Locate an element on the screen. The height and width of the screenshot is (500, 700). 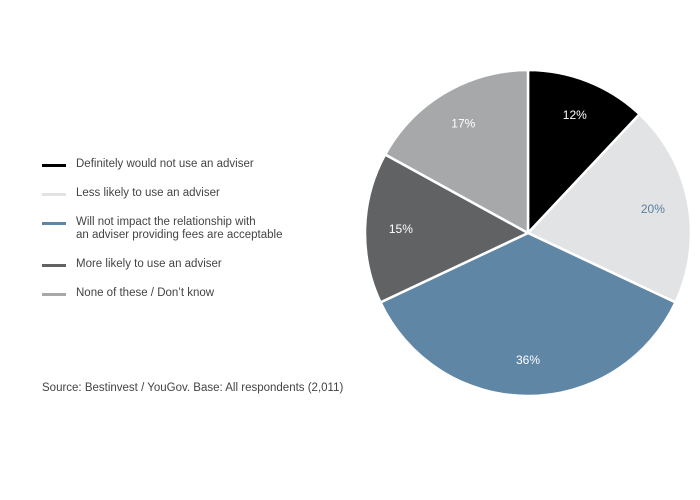
legend-label: More likely to use an adviser is located at coordinates (149, 264).